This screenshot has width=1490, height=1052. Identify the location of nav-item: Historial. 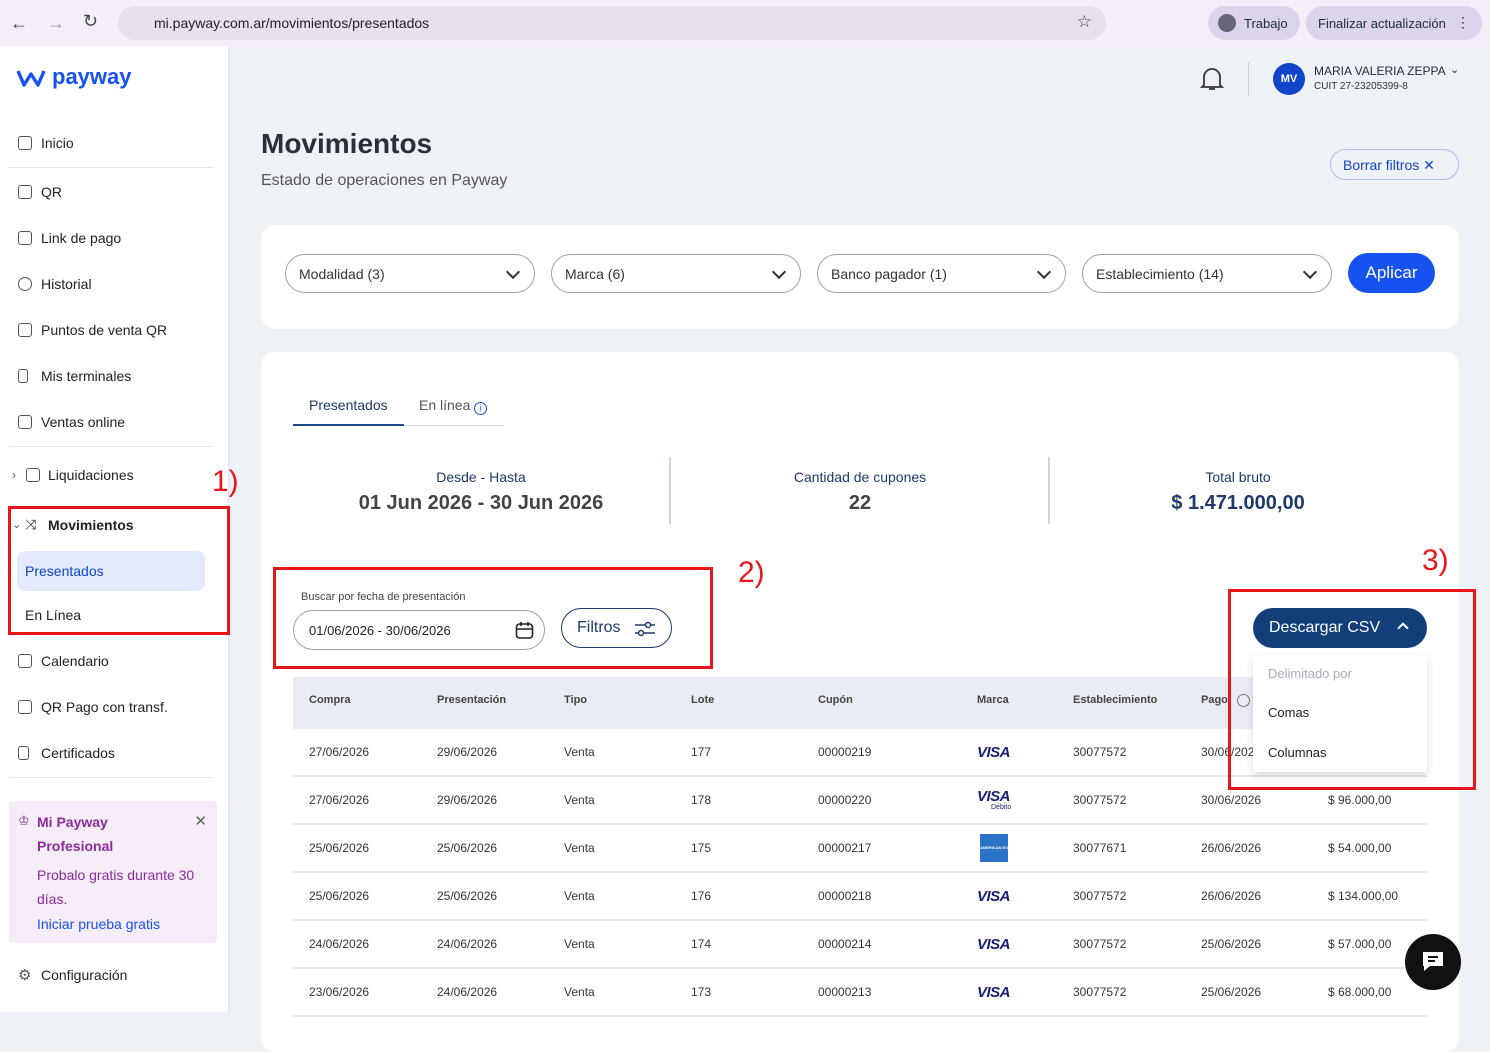
(66, 284).